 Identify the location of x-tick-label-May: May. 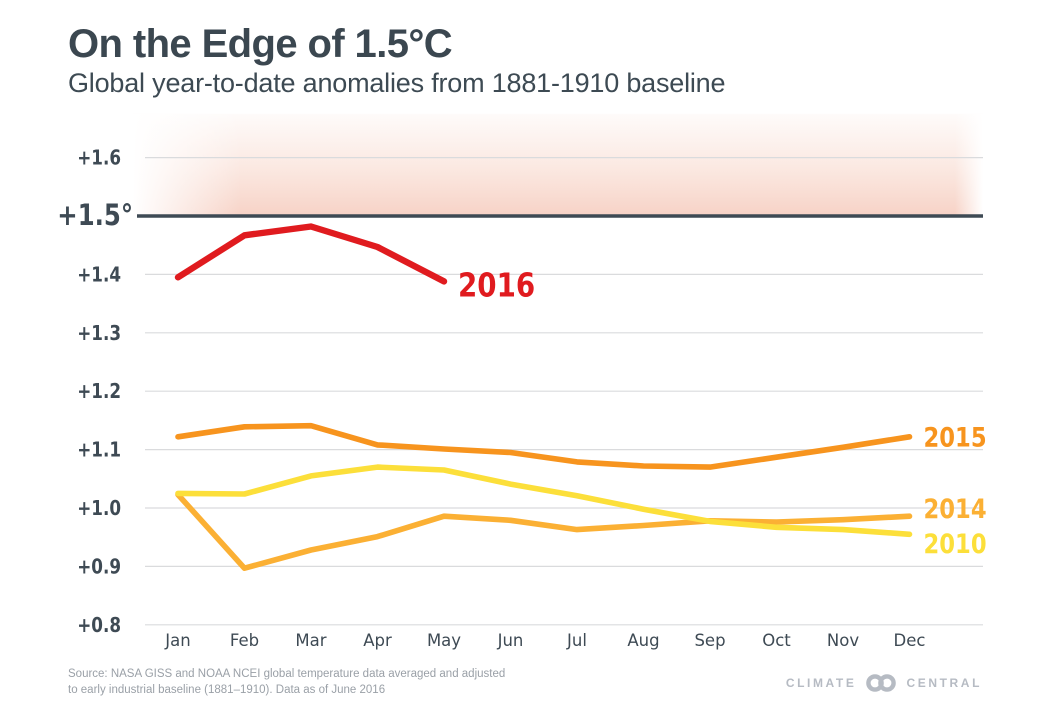
(444, 640).